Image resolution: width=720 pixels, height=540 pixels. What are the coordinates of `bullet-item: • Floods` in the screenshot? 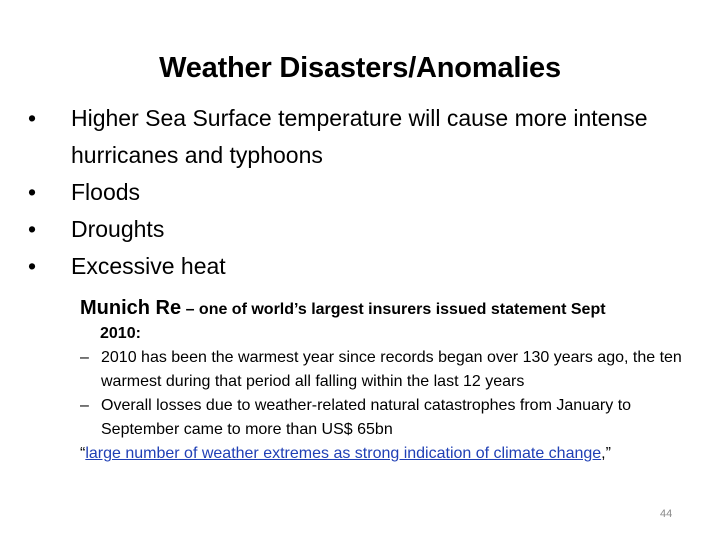 It's located at (358, 192).